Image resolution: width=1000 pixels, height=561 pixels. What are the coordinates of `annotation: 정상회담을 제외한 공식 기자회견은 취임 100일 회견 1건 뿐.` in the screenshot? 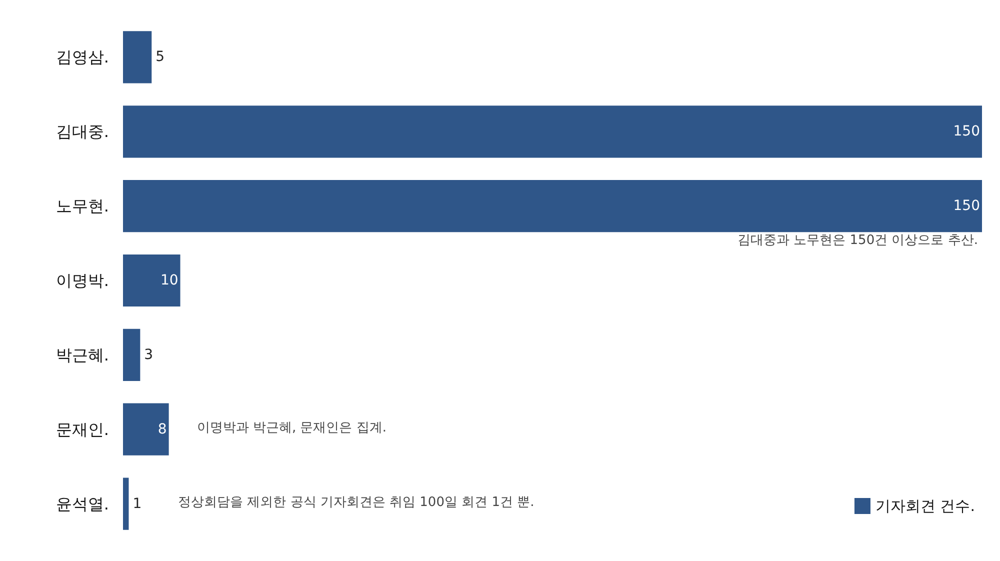 It's located at (356, 502).